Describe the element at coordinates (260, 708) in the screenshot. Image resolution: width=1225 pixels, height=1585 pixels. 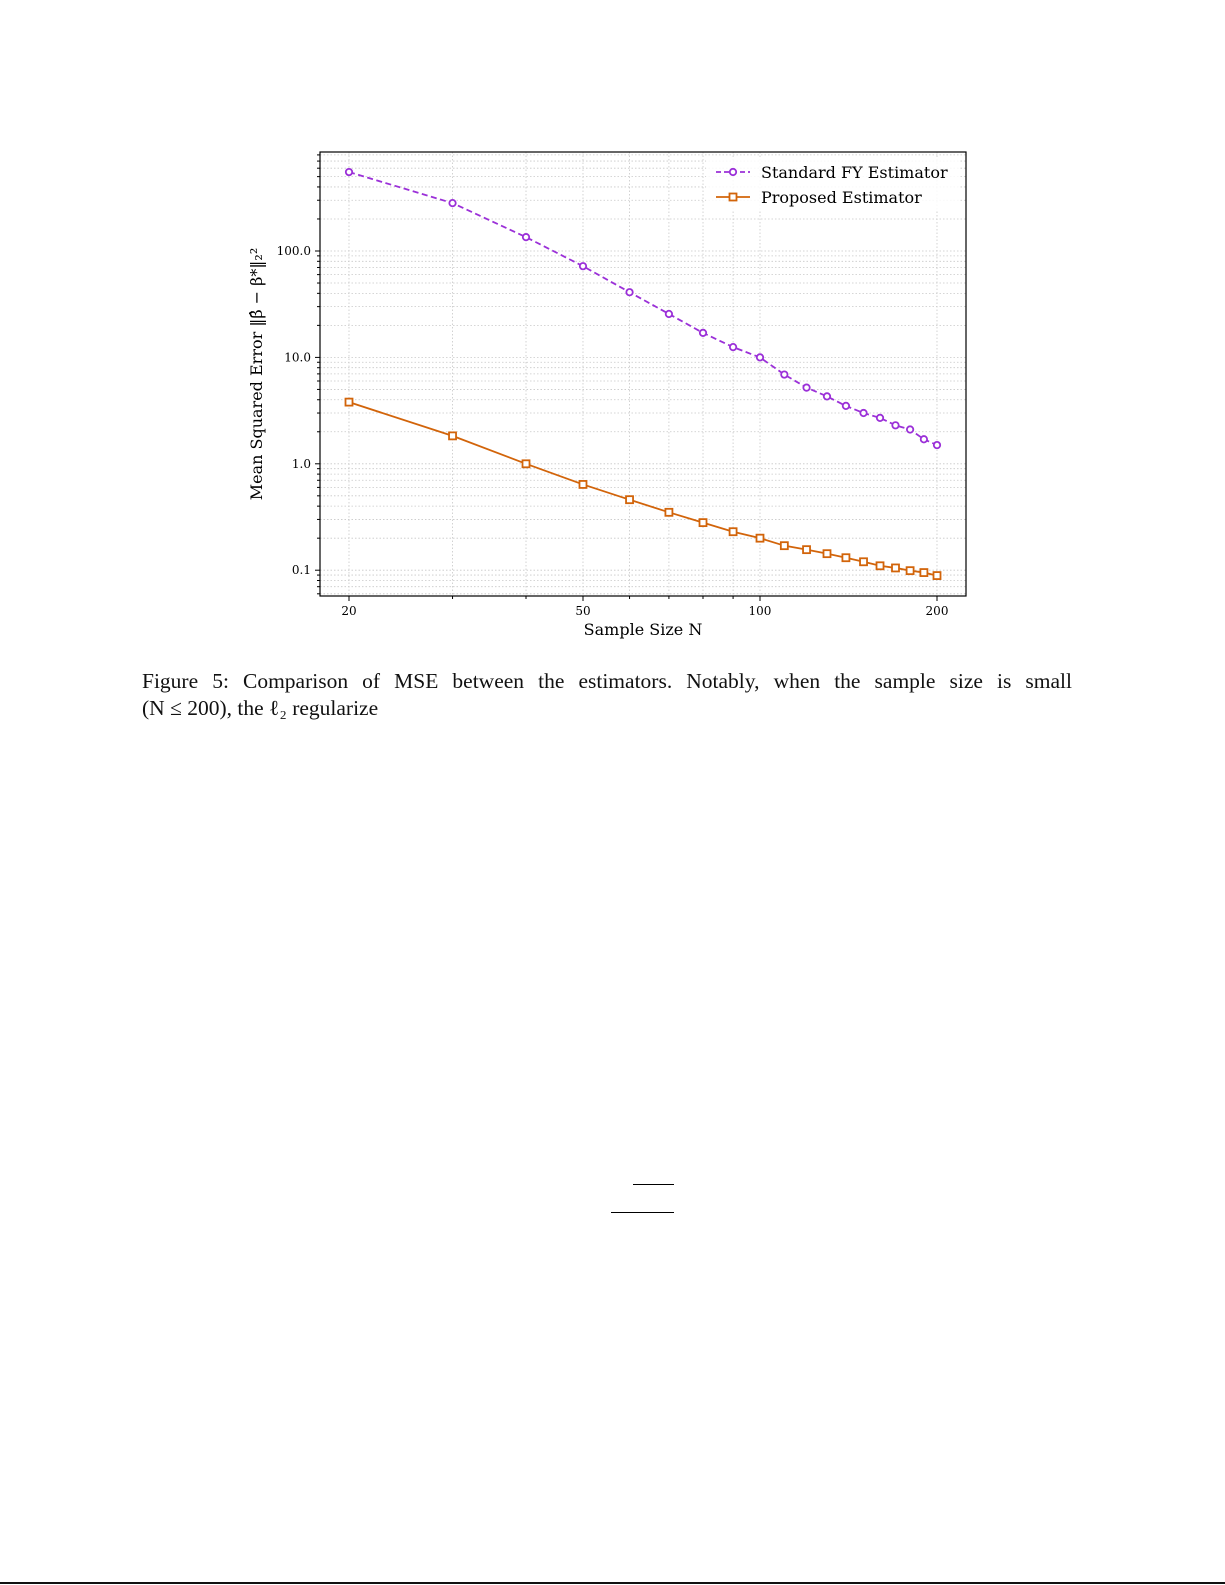
I see `caption-line-2: (N ≤ 200), the ℓ₂ regularize` at that location.